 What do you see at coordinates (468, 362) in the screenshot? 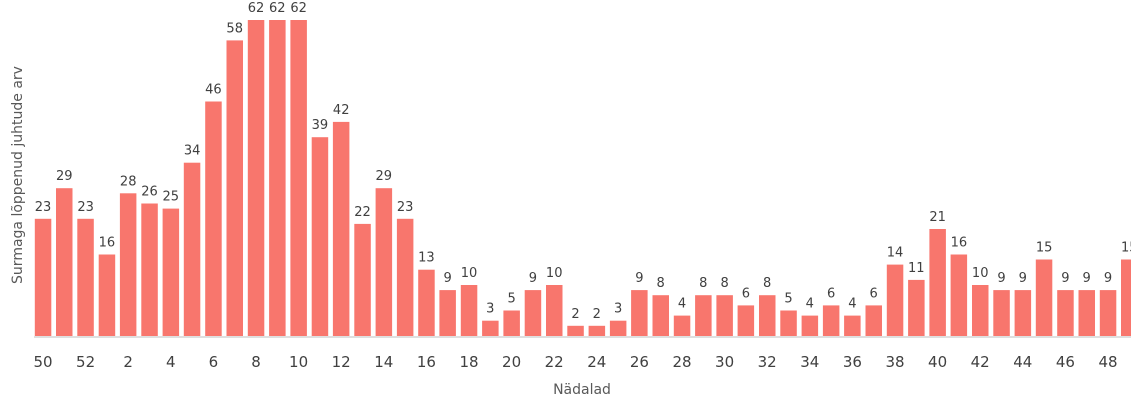
I see `x-tick-label-18: 18` at bounding box center [468, 362].